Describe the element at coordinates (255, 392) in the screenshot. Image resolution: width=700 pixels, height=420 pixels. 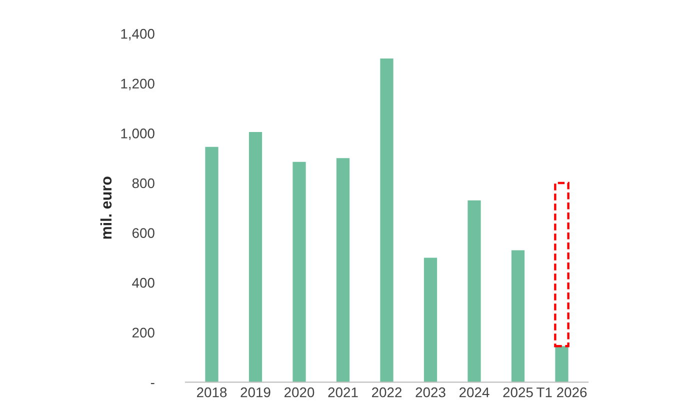
I see `x-tick-label: 2019` at that location.